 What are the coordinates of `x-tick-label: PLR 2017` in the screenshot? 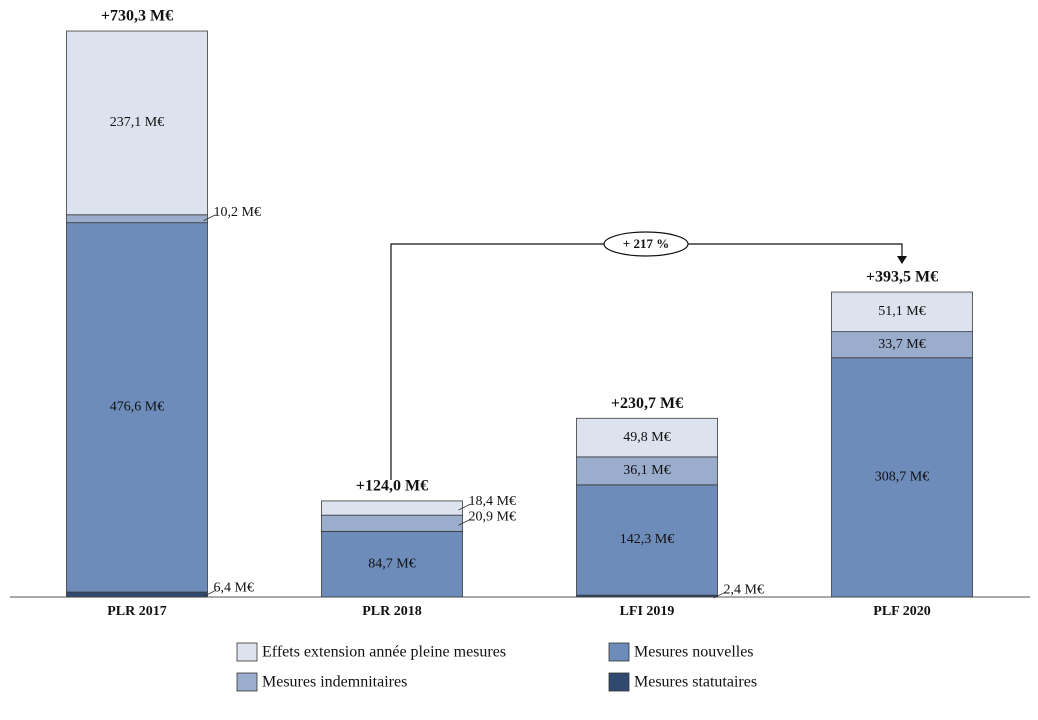 It's located at (137, 611).